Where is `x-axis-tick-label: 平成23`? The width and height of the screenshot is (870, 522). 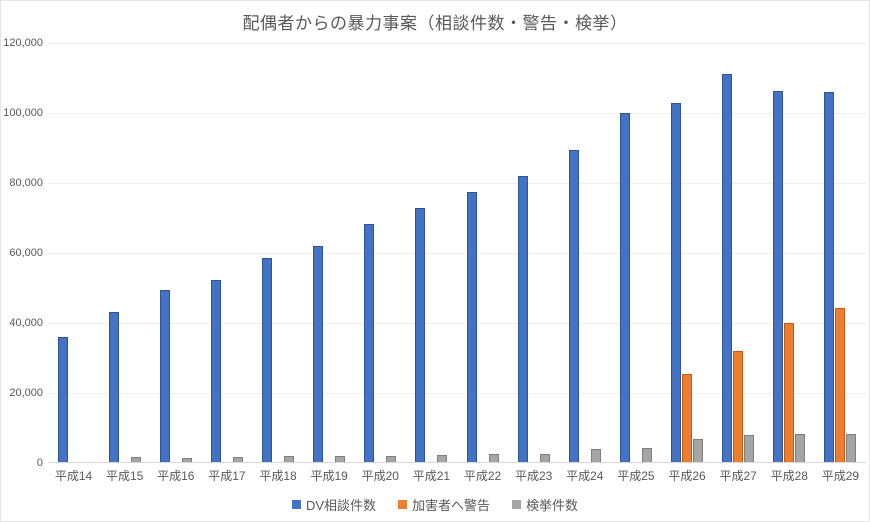 x-axis-tick-label: 平成23 is located at coordinates (534, 476).